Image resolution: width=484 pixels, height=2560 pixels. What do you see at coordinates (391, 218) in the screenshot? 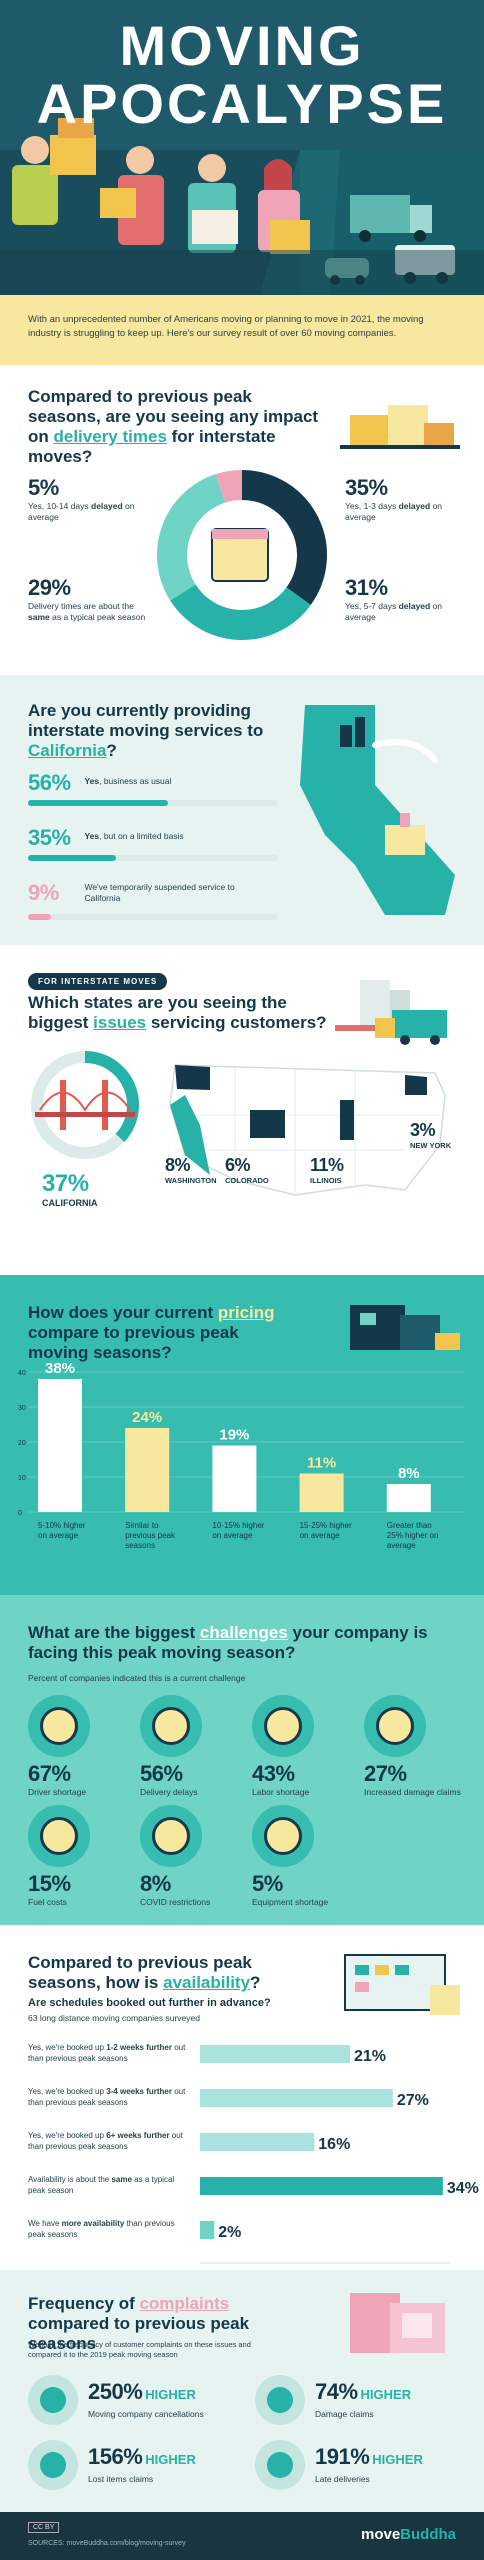
I see `delivery-truck-illustration` at bounding box center [391, 218].